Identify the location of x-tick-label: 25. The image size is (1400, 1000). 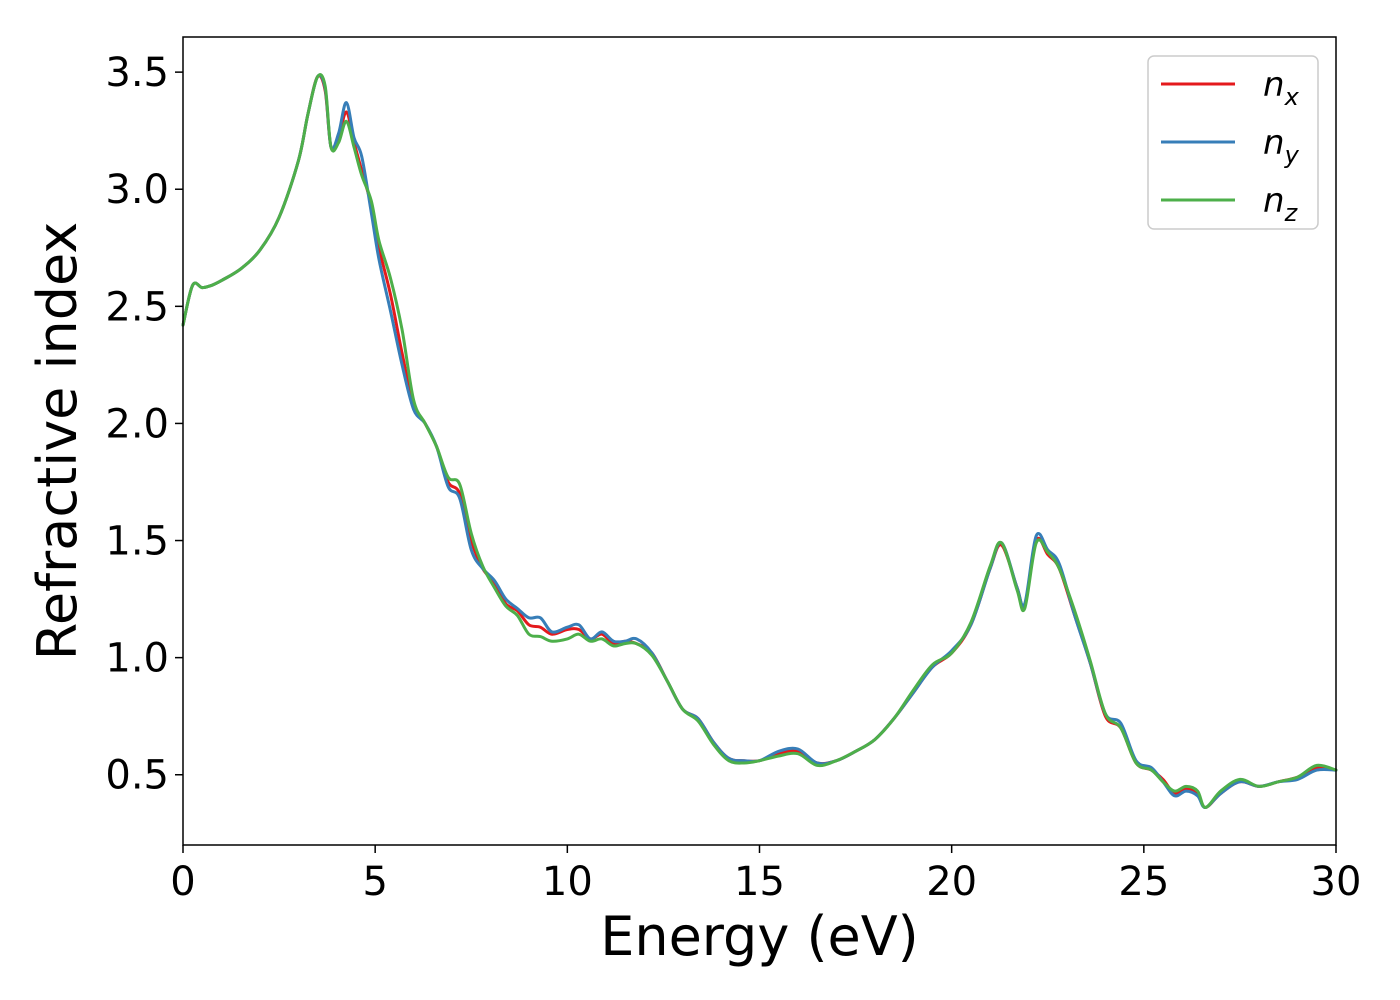
(1143, 882).